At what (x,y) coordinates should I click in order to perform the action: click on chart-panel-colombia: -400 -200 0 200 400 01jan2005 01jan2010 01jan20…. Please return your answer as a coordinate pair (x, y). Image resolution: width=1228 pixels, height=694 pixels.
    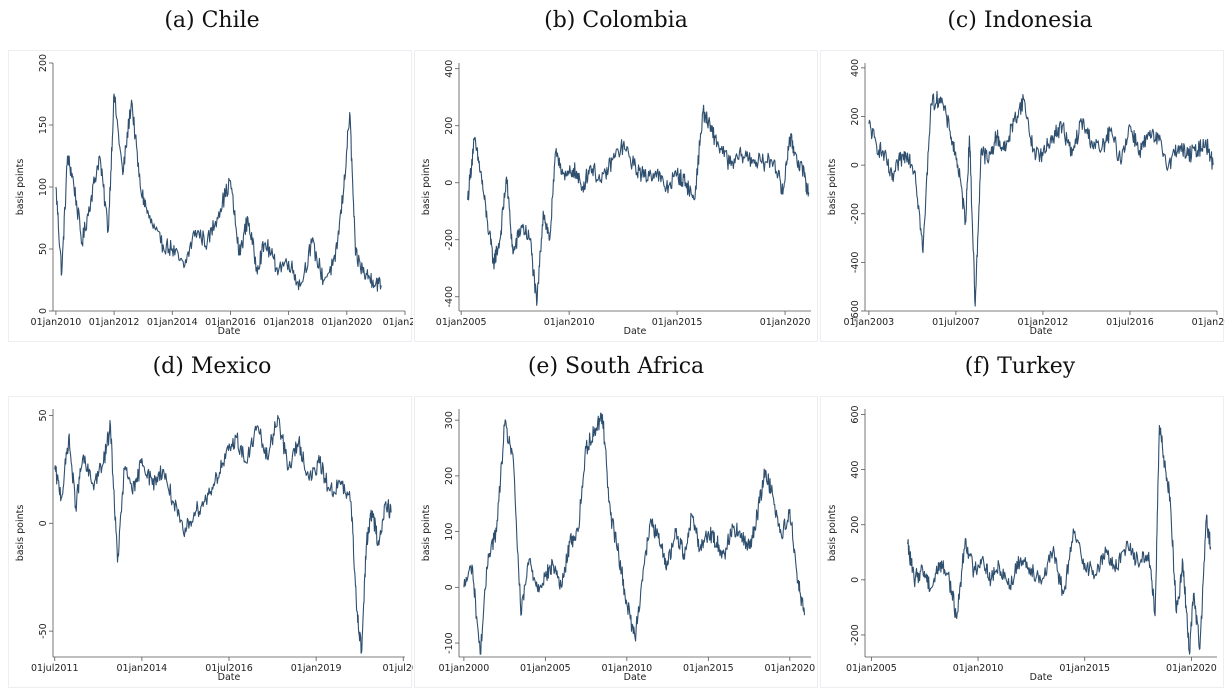
    Looking at the image, I should click on (616, 196).